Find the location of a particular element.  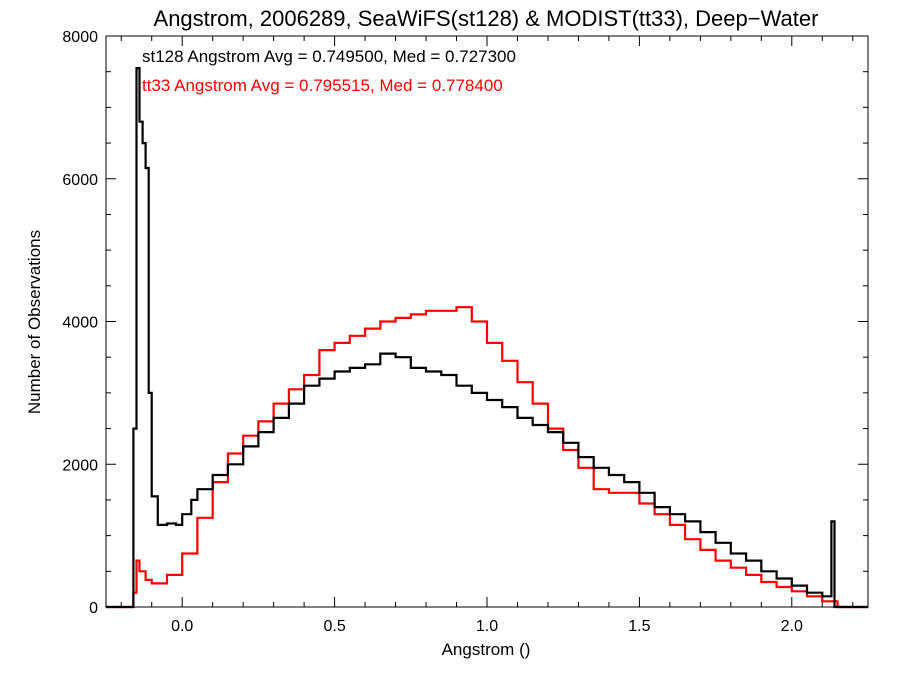

y-axis-label: Number of Observations is located at coordinates (34, 322).